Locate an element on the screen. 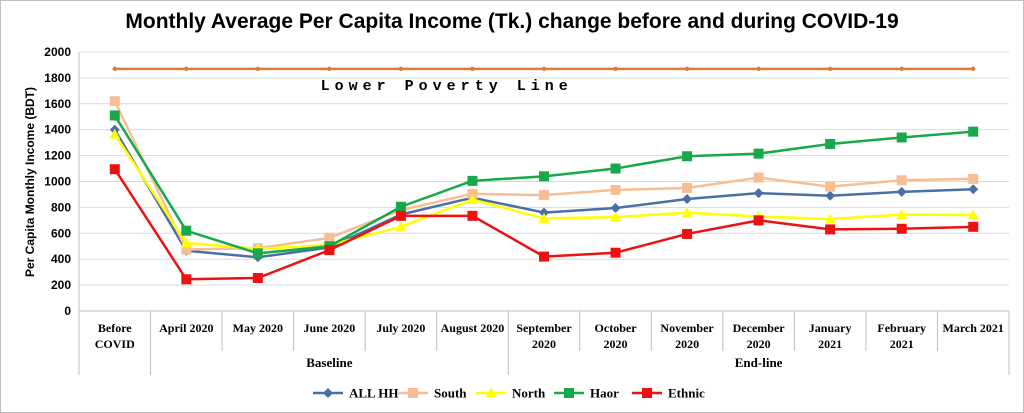 The width and height of the screenshot is (1024, 413). x-tick-label: November is located at coordinates (687, 328).